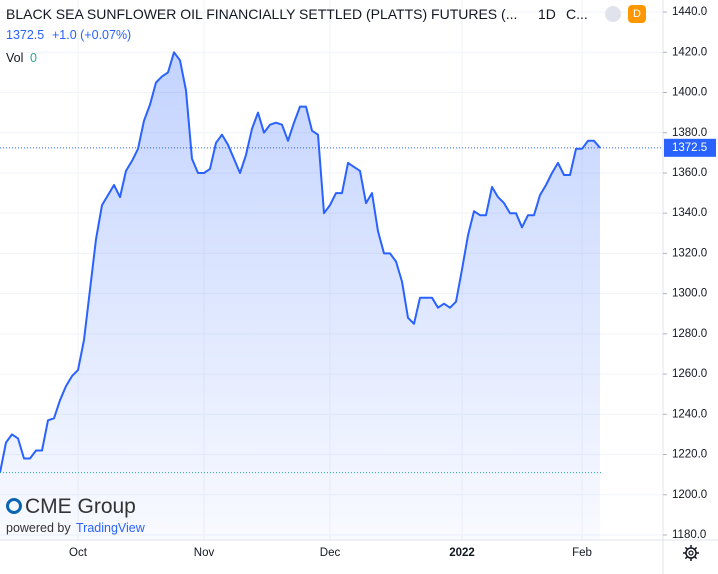  I want to click on last-price-box, so click(690, 147).